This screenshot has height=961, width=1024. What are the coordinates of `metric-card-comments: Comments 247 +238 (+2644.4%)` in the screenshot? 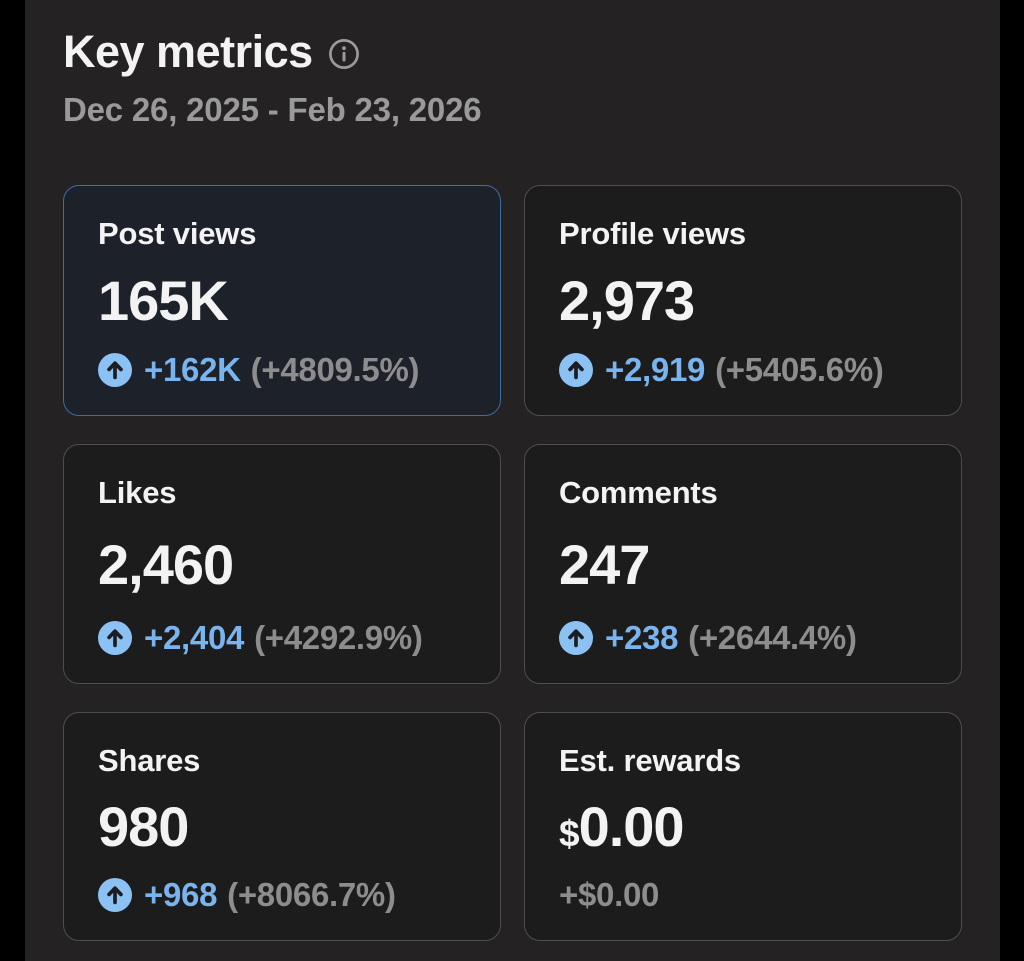 It's located at (743, 564).